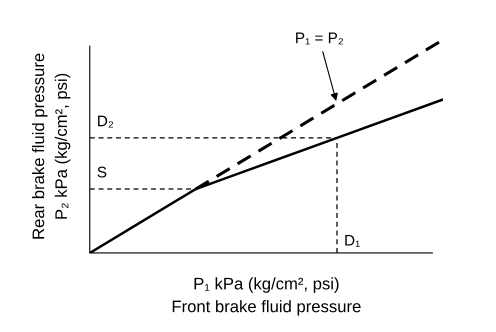  I want to click on annotation: P₁ = P₂, so click(320, 38).